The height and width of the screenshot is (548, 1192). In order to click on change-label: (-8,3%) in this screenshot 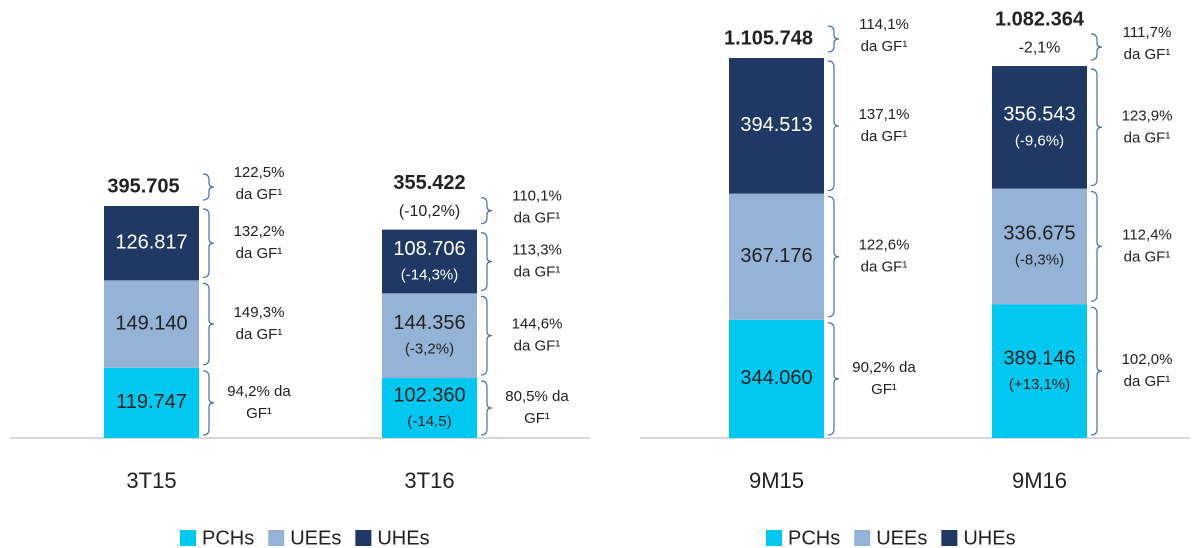, I will do `click(1039, 259)`.